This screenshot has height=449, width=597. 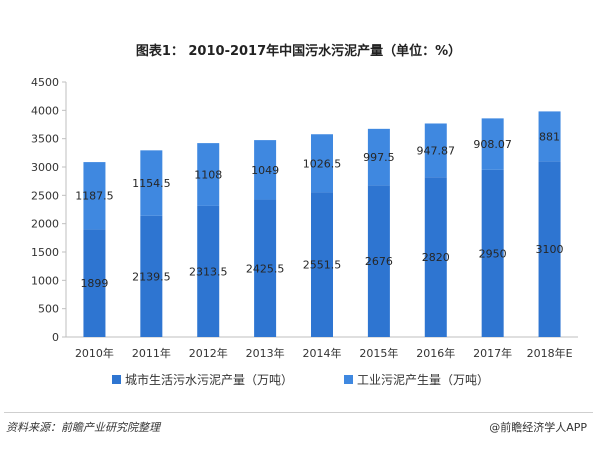 What do you see at coordinates (298, 412) in the screenshot?
I see `footer-divider` at bounding box center [298, 412].